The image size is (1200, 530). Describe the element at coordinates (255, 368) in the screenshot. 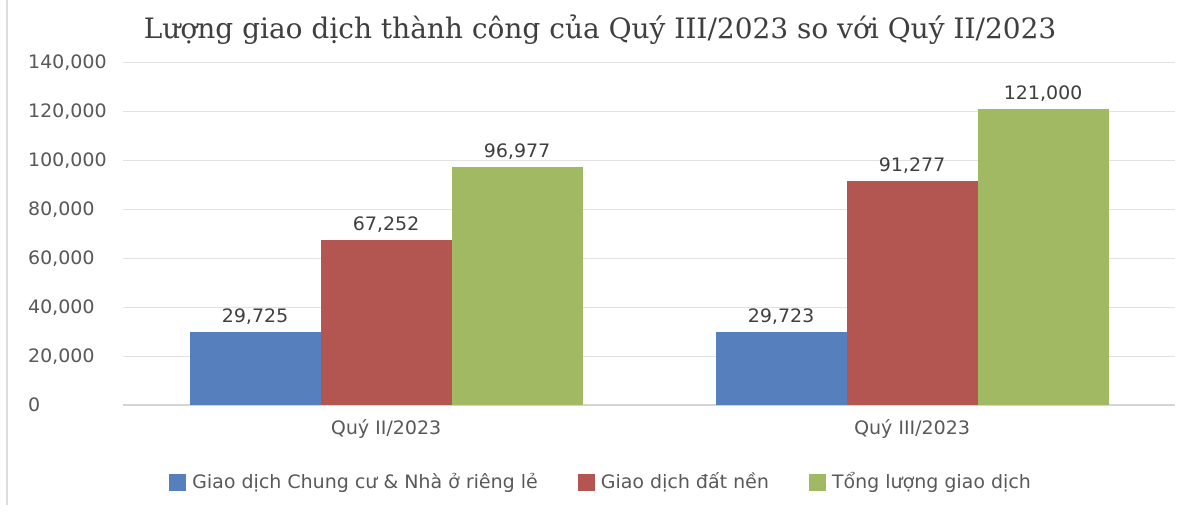

I see `bar-Quý II/2023-series-1` at that location.